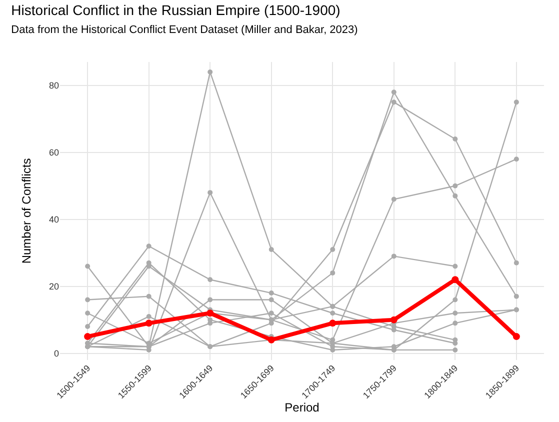 The width and height of the screenshot is (559, 422). What do you see at coordinates (175, 10) in the screenshot?
I see `chart-title: Historical Conflict in the Russian Empire (1500-1900)` at bounding box center [175, 10].